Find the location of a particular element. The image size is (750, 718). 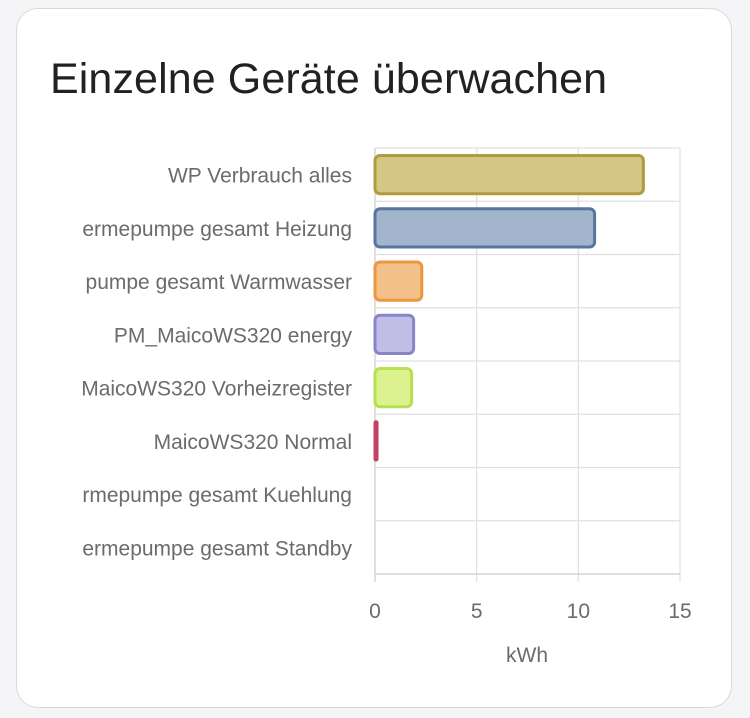

x-tick-label: 0 is located at coordinates (375, 611).